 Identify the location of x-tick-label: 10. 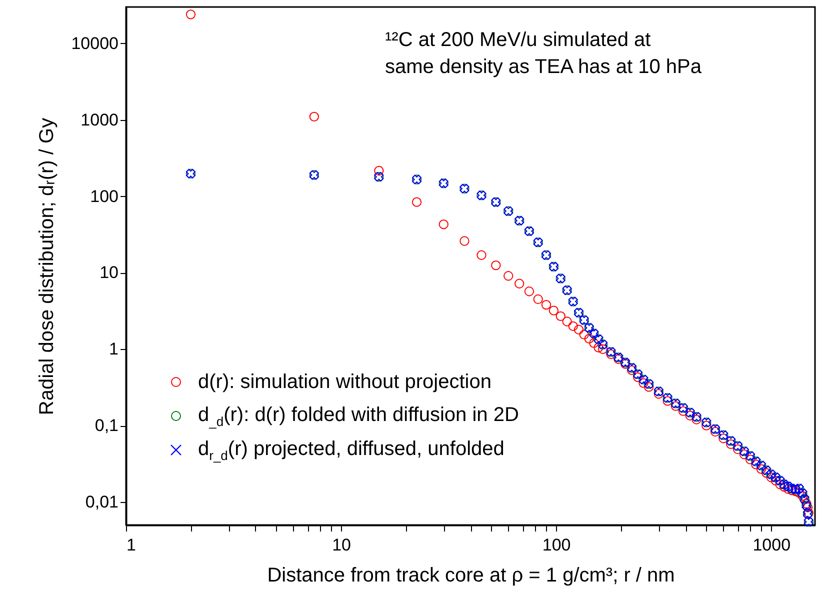
(341, 545).